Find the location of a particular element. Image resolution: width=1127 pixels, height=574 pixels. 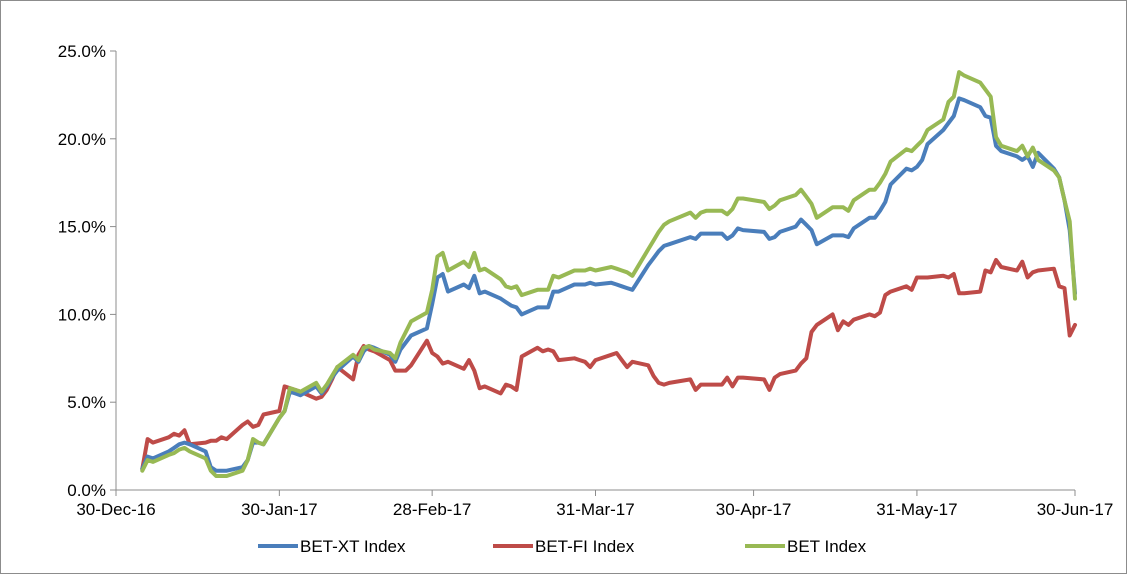

x-tick-label: 31-Mar-17 is located at coordinates (595, 509).